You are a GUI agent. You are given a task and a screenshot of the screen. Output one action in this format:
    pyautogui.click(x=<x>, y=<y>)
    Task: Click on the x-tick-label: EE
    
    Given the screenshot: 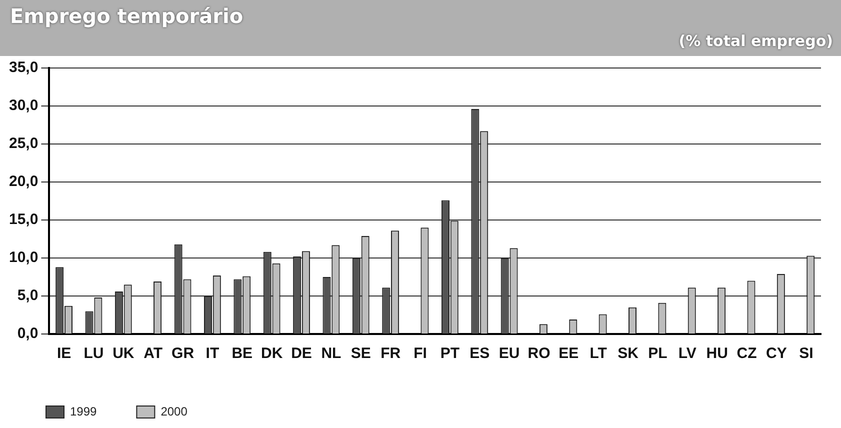 What is the action you would take?
    pyautogui.click(x=568, y=353)
    